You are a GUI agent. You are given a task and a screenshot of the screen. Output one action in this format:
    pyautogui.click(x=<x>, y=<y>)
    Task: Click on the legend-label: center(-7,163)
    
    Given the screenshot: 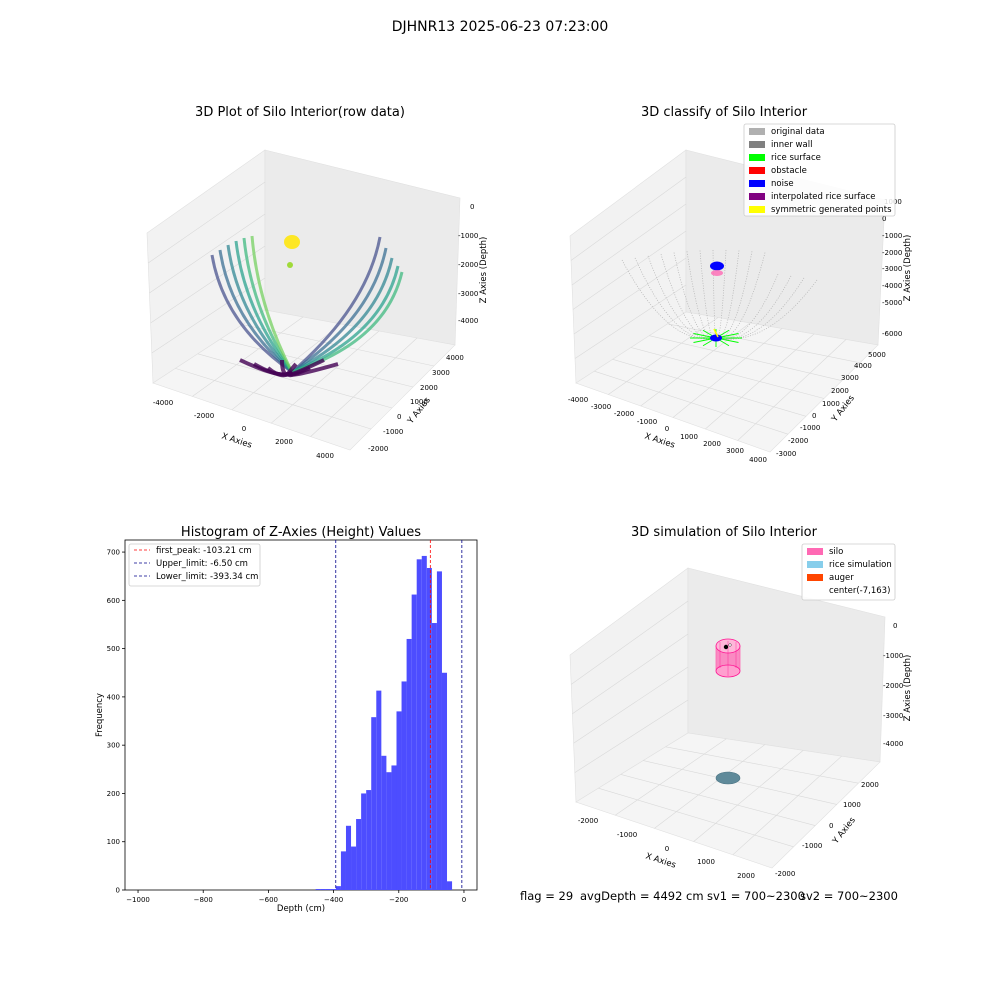 What is the action you would take?
    pyautogui.click(x=859, y=591)
    